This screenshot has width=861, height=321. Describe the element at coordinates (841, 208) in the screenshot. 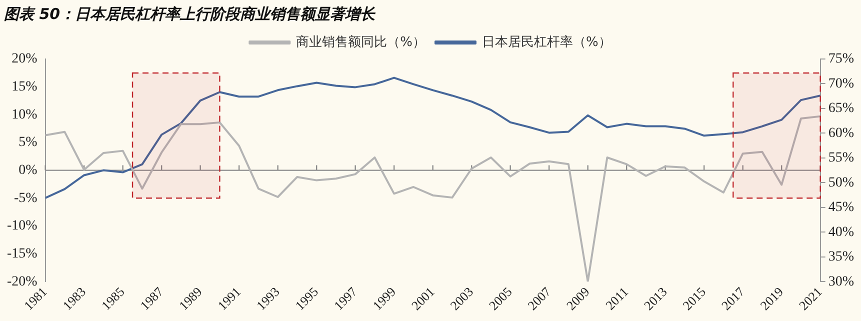

I see `y2-tick-label: 45%` at that location.